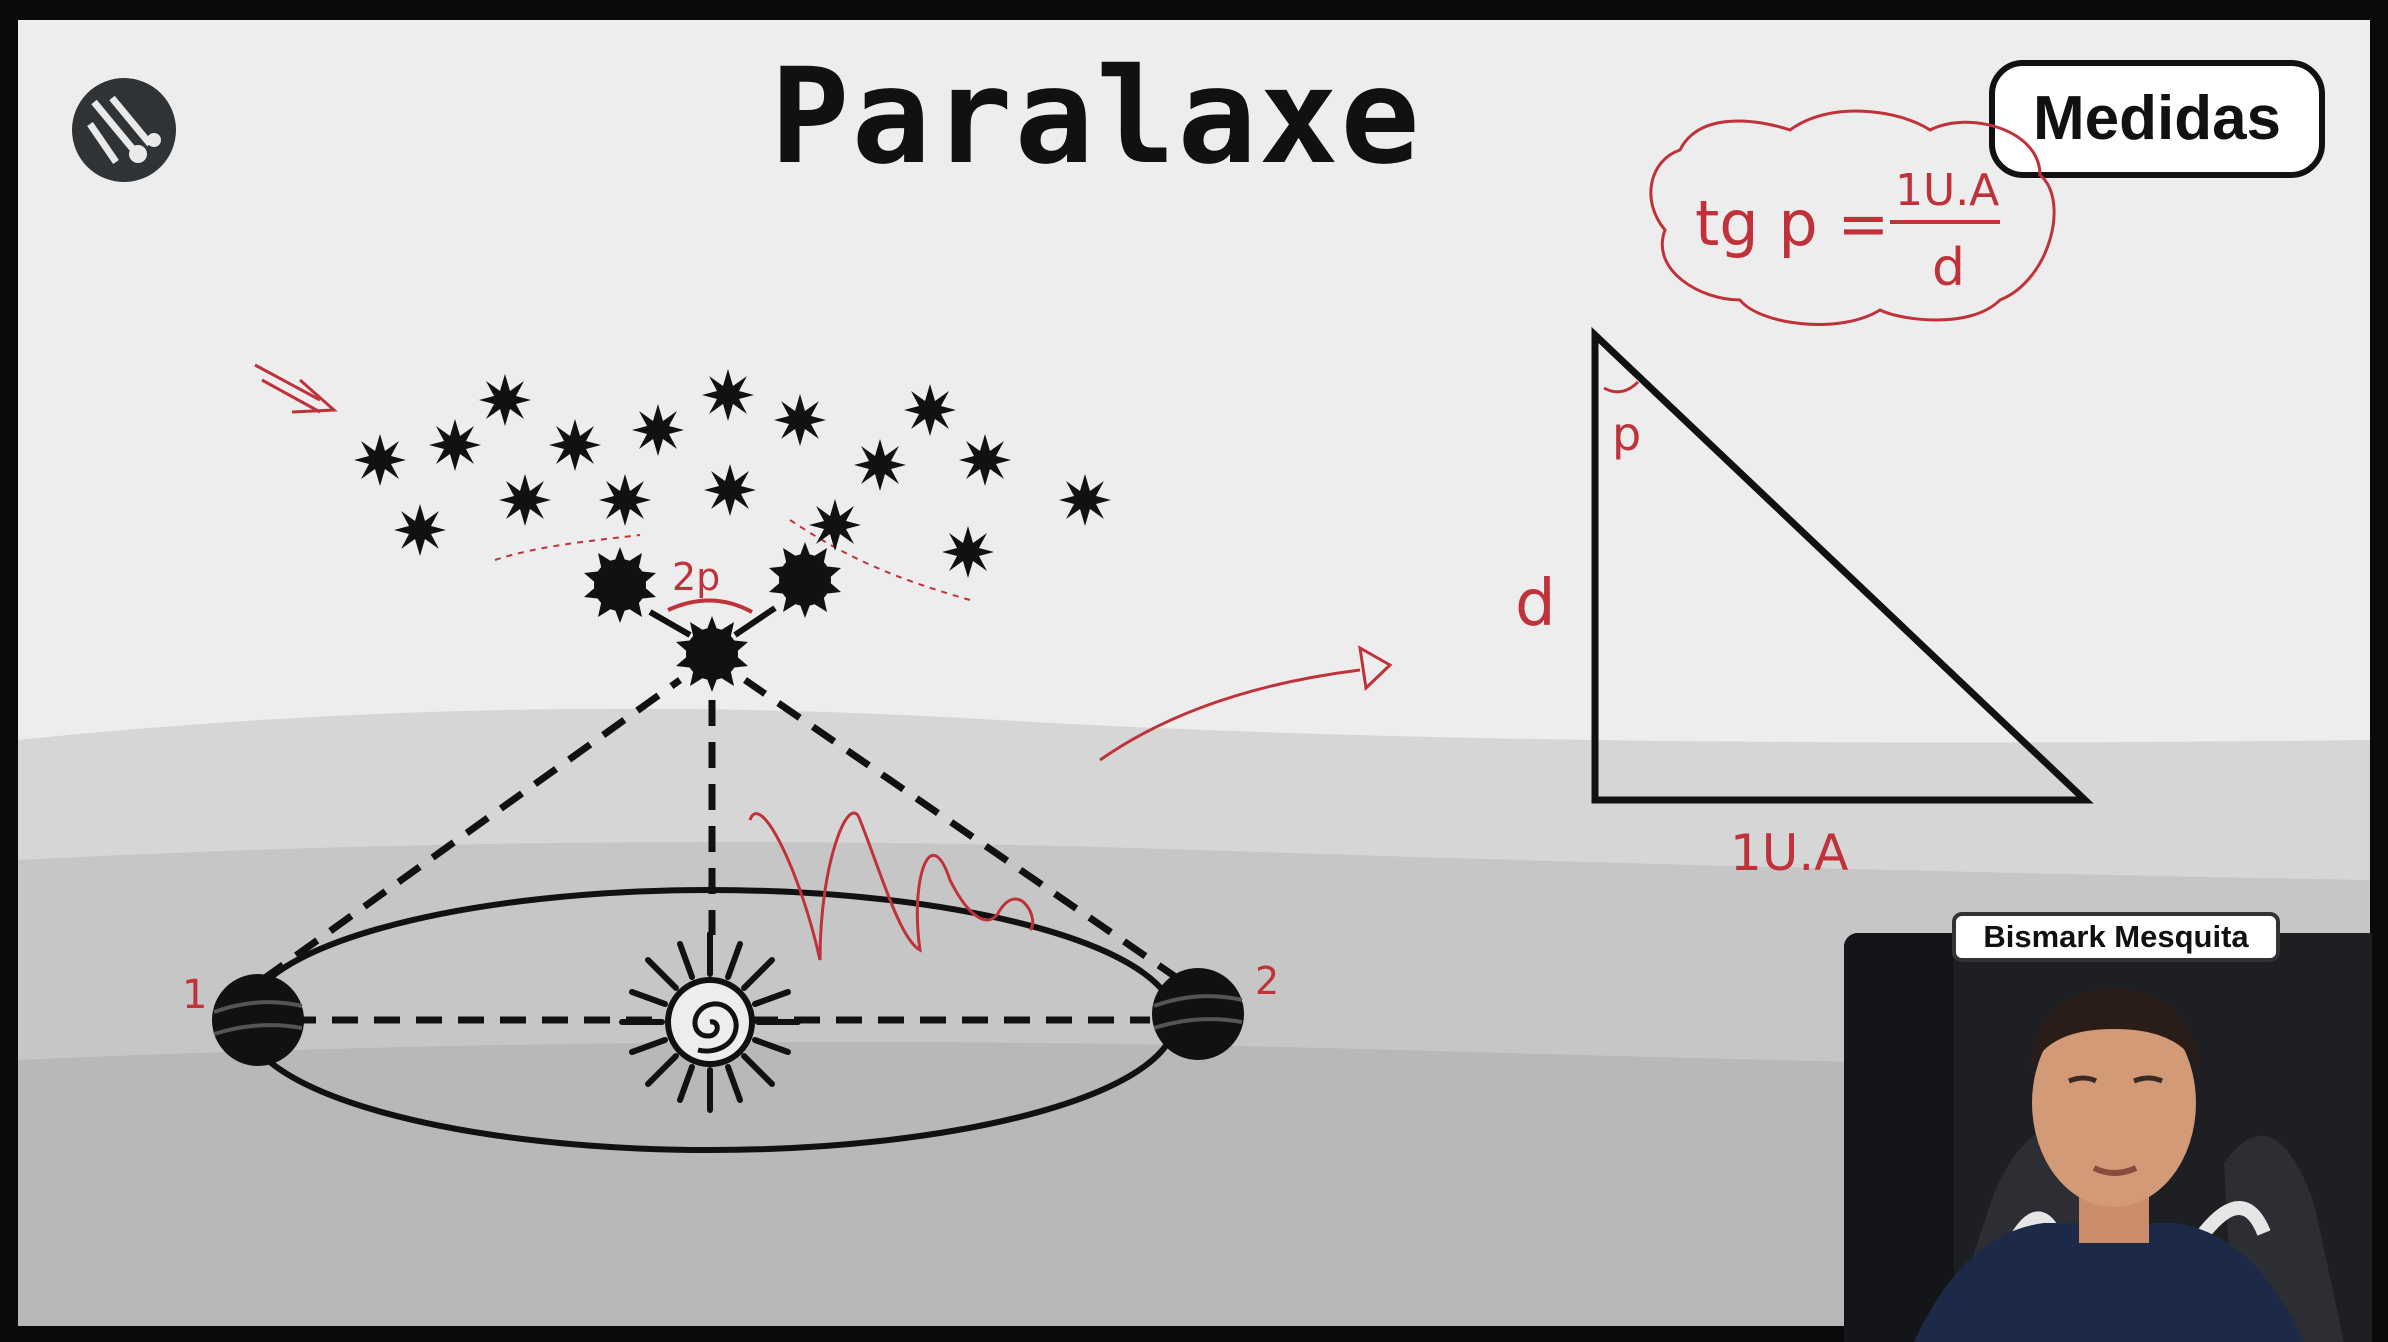  Describe the element at coordinates (194, 995) in the screenshot. I see `earth-label-1: 1` at that location.